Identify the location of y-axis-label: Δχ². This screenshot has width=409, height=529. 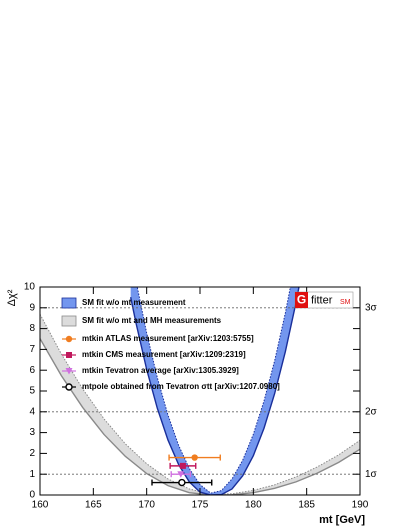
(12, 297).